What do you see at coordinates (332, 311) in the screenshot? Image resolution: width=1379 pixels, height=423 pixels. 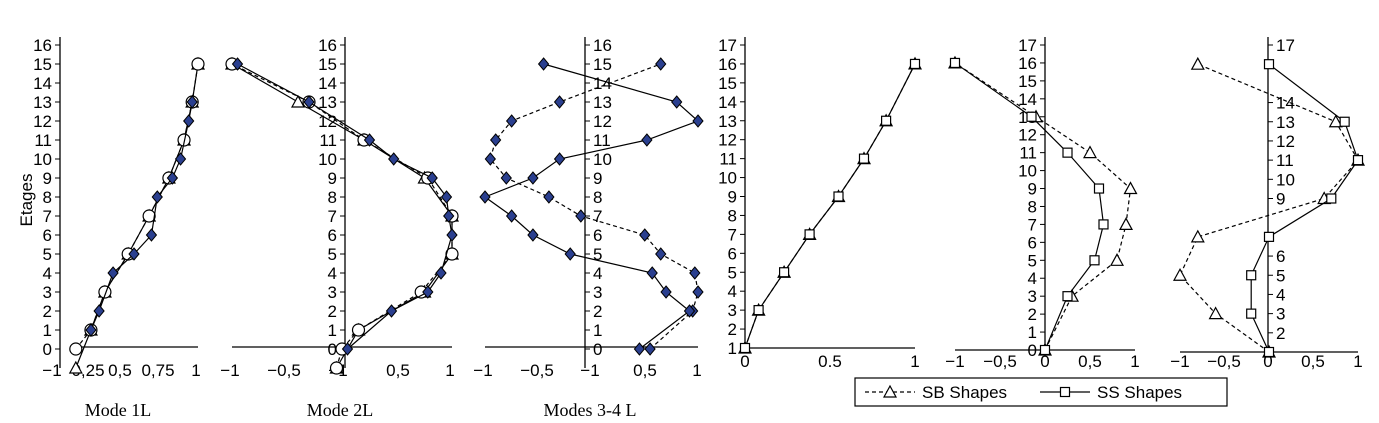 I see `panel-2-y-tick-label: 2` at bounding box center [332, 311].